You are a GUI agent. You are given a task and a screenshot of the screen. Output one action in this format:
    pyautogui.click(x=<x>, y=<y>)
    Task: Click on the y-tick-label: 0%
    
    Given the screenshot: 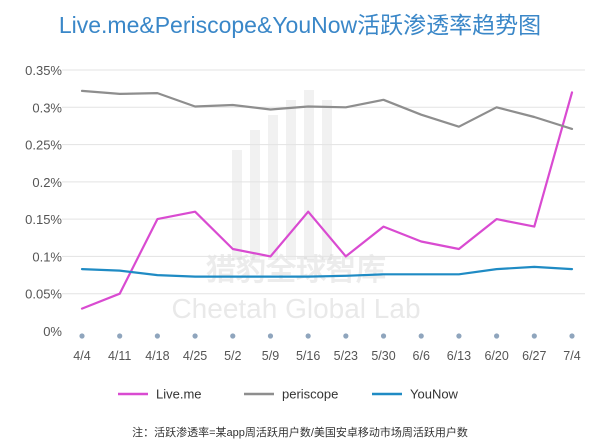 What is the action you would take?
    pyautogui.click(x=52, y=331)
    